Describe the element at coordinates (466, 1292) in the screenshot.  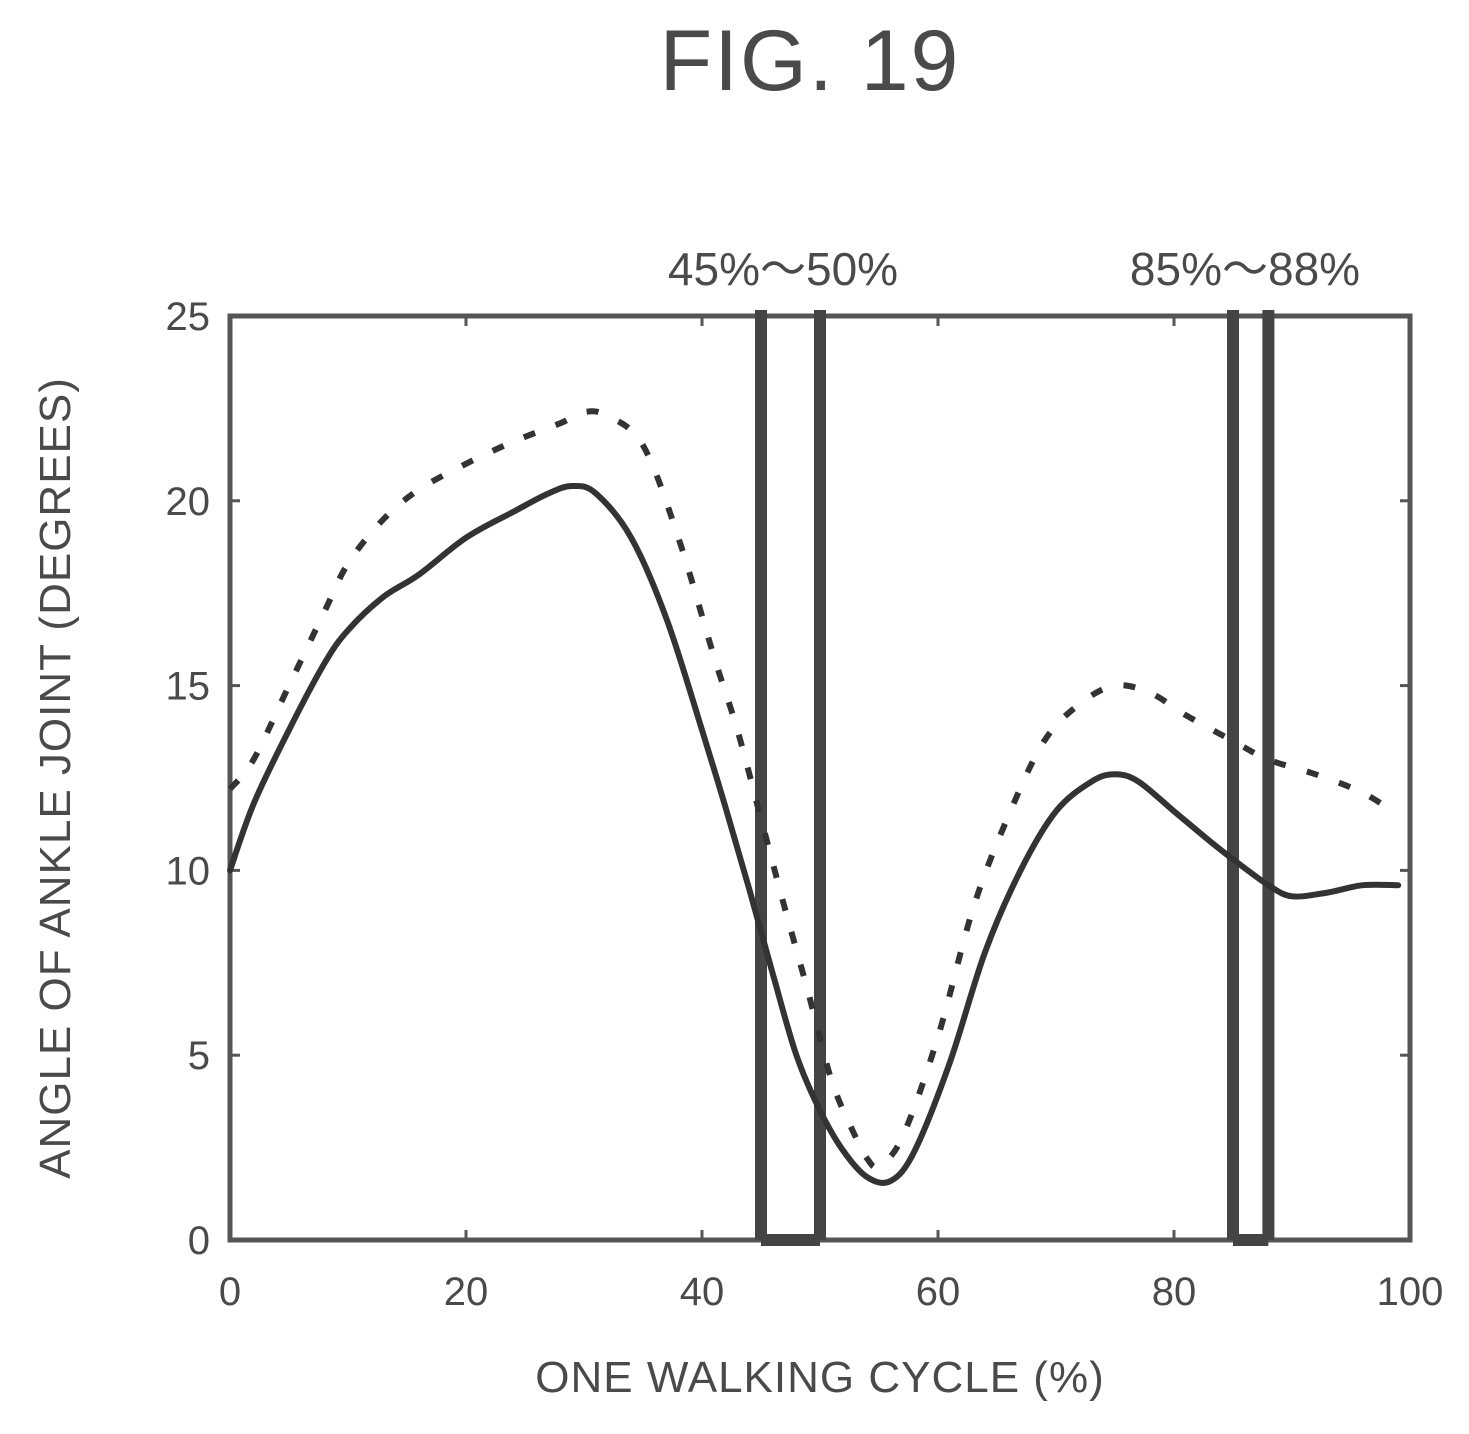
I see `x-tick-label: 20` at that location.